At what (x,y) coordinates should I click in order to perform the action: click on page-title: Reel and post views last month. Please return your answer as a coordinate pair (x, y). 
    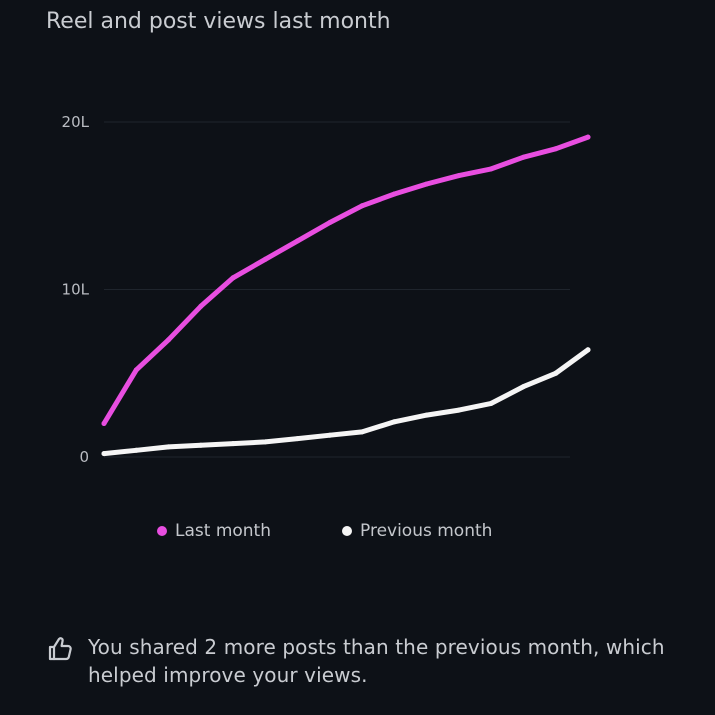
    Looking at the image, I should click on (218, 21).